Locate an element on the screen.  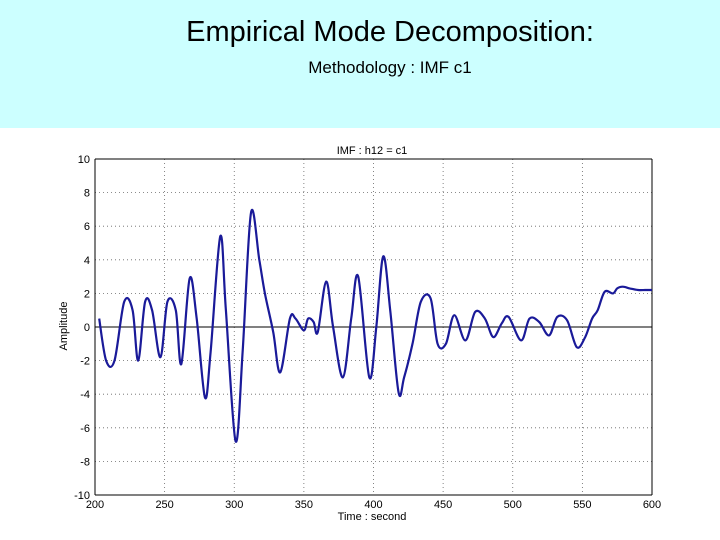
y-tick-label: -8 is located at coordinates (85, 462).